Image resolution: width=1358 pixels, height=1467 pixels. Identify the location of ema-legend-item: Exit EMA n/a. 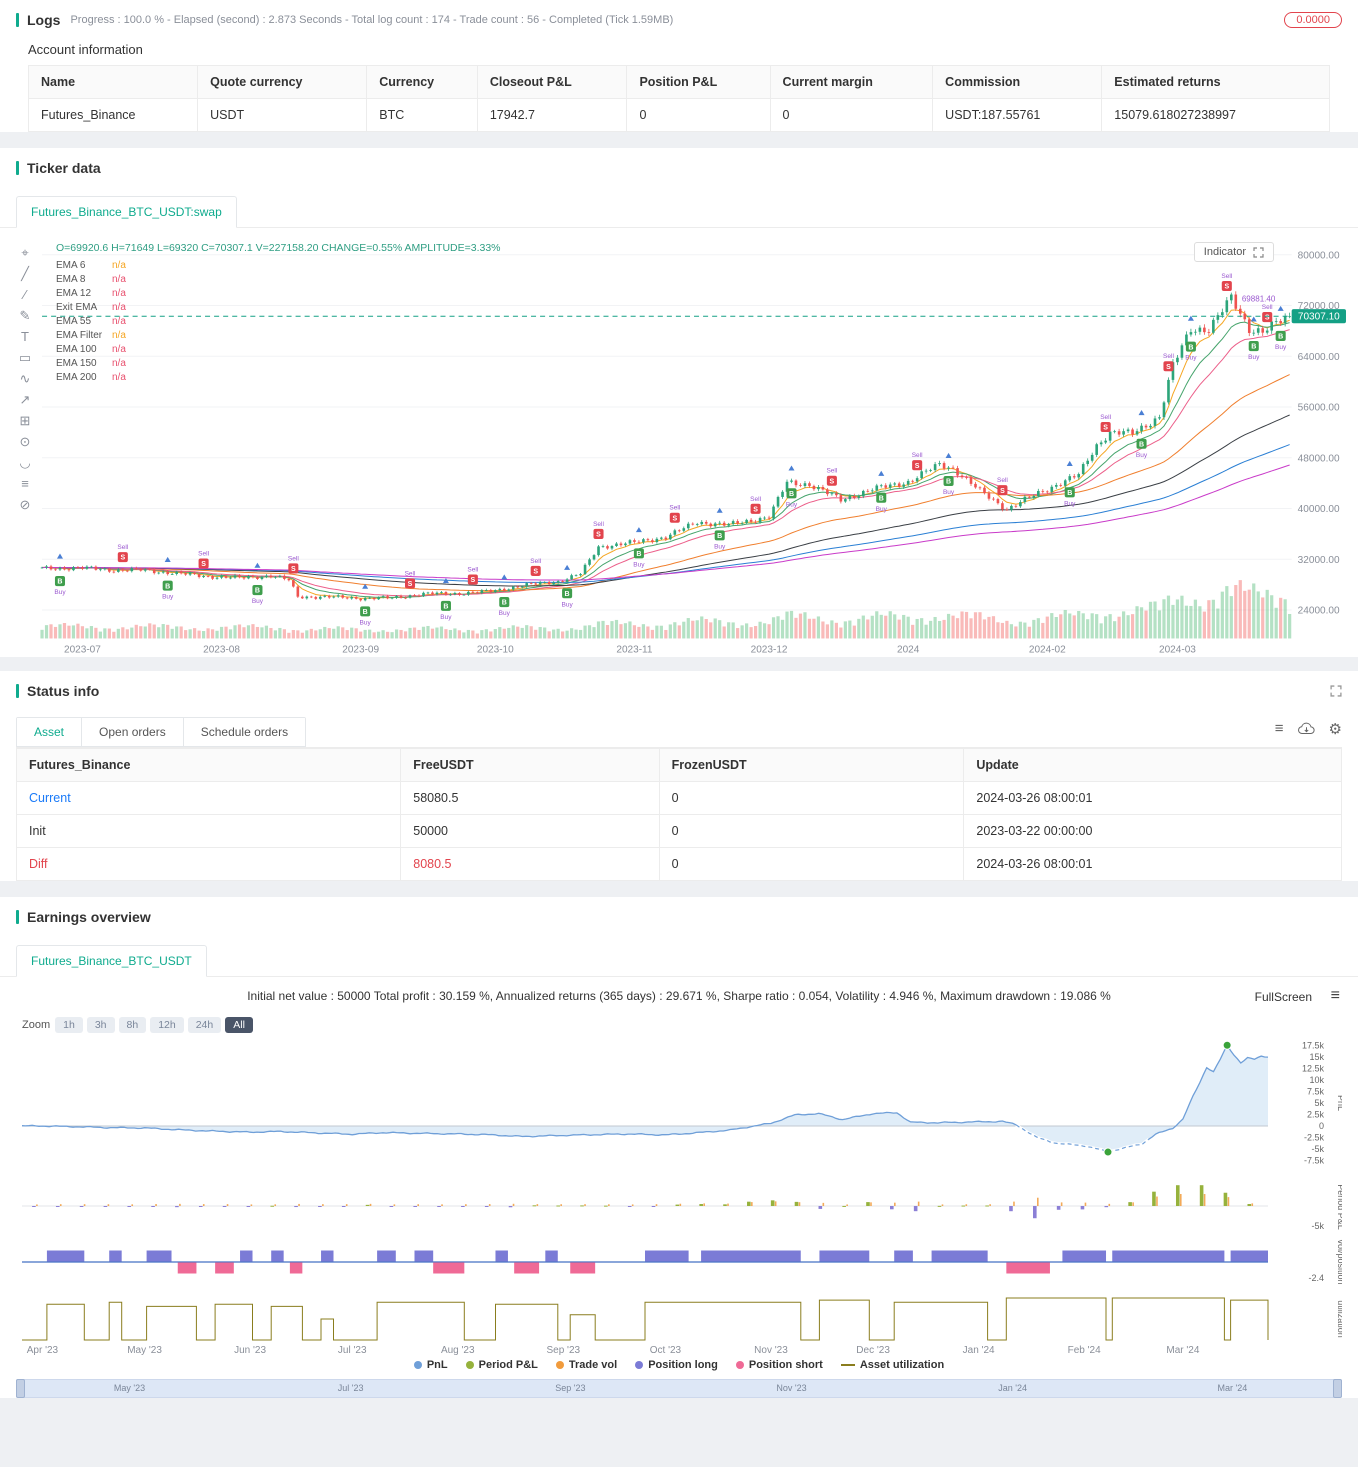
(91, 307).